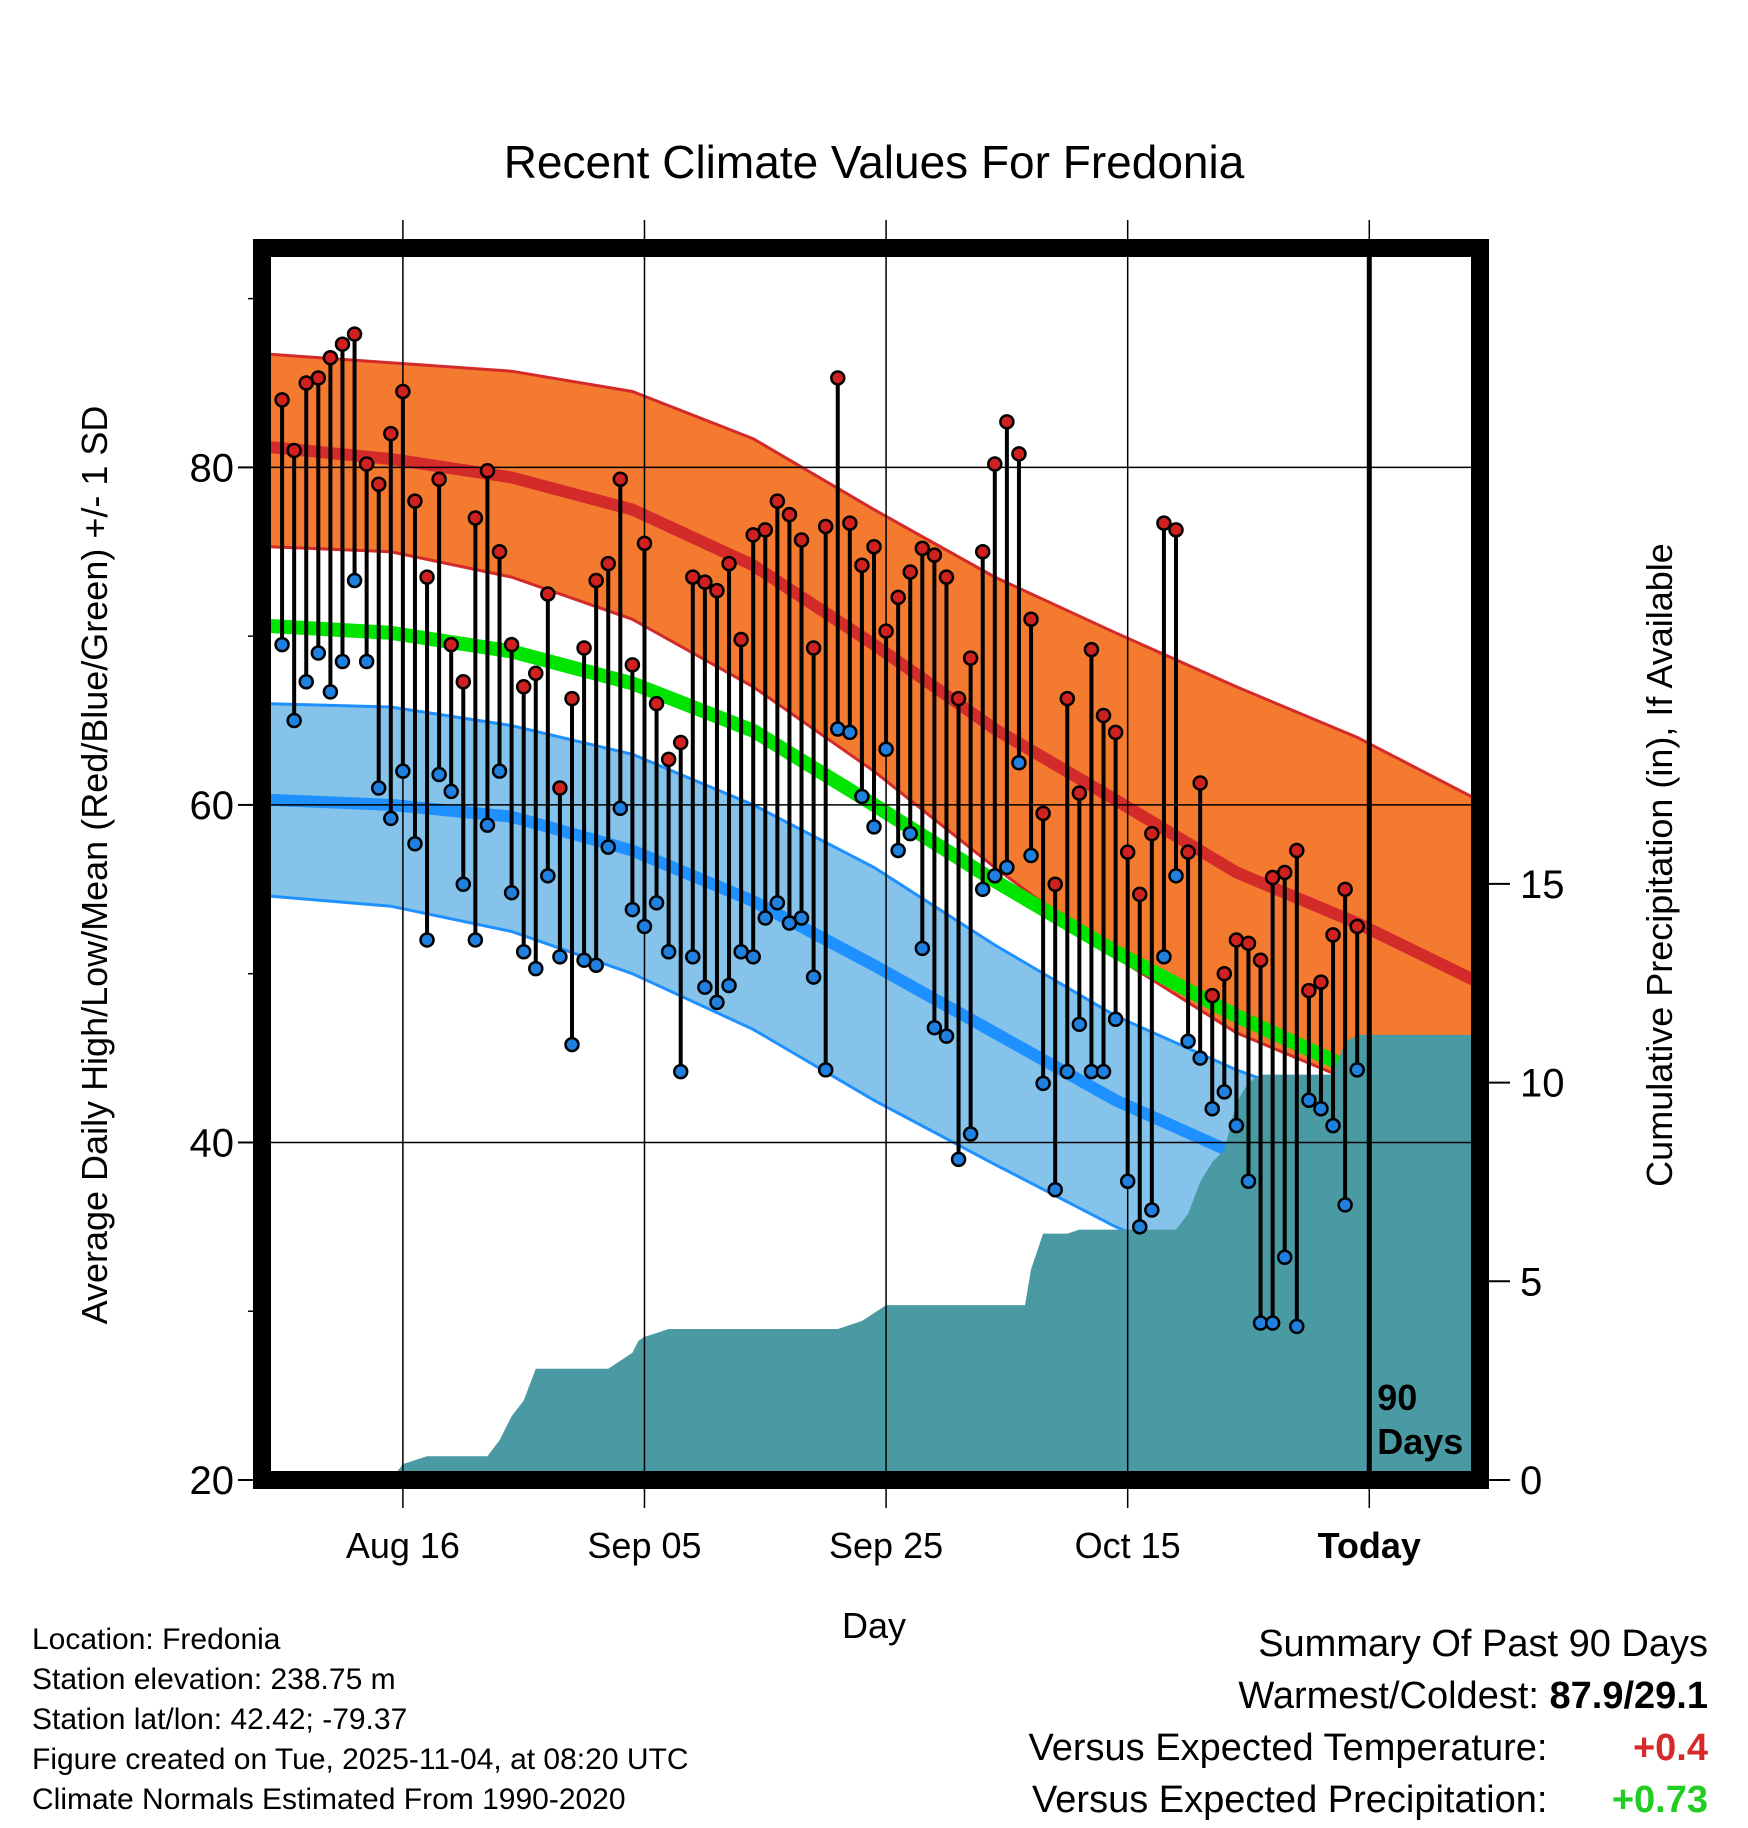 The image size is (1748, 1828). Describe the element at coordinates (1128, 1545) in the screenshot. I see `x-tick-label-3: Oct 15` at that location.